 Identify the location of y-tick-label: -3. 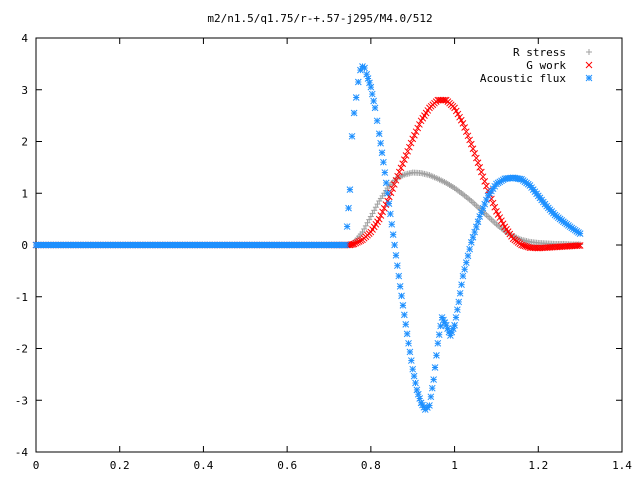
(21, 400).